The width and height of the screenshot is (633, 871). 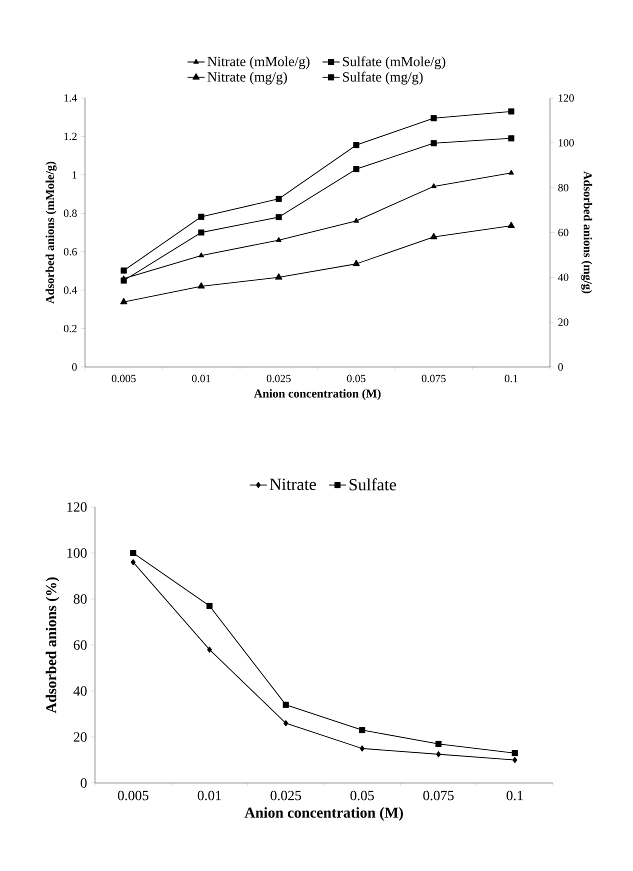 I want to click on y-tick-label: 1.2, so click(x=70, y=136).